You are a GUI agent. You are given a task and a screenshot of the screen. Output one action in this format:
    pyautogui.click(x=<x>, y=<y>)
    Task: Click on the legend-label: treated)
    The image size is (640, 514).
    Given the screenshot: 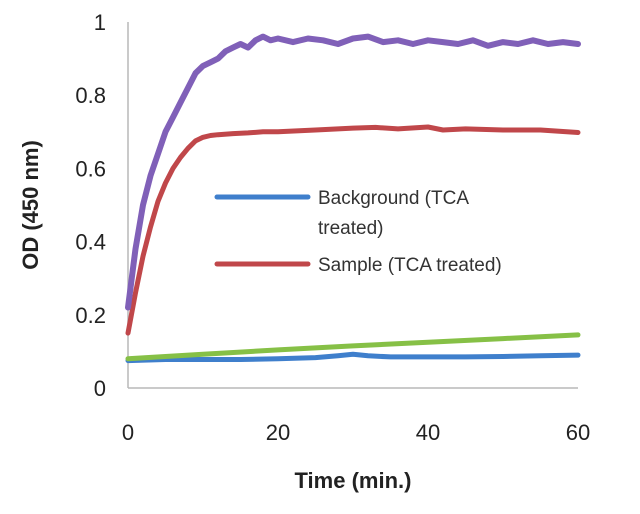 What is the action you would take?
    pyautogui.click(x=350, y=228)
    